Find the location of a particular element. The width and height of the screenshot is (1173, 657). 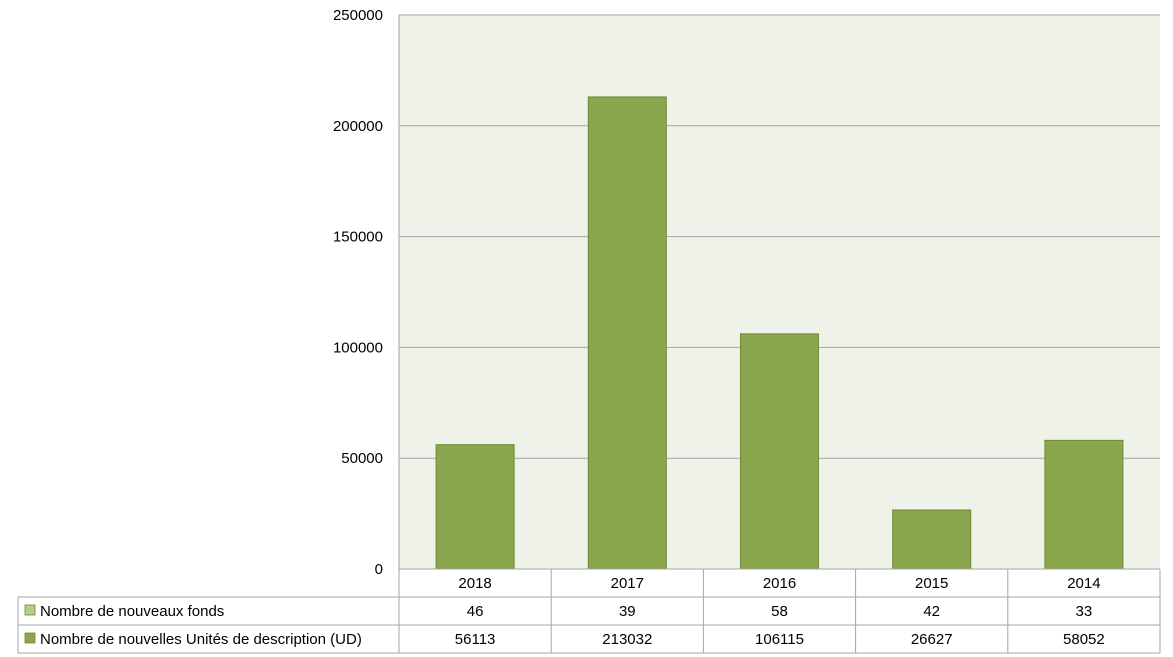

y-tick-label: 50000 is located at coordinates (362, 458).